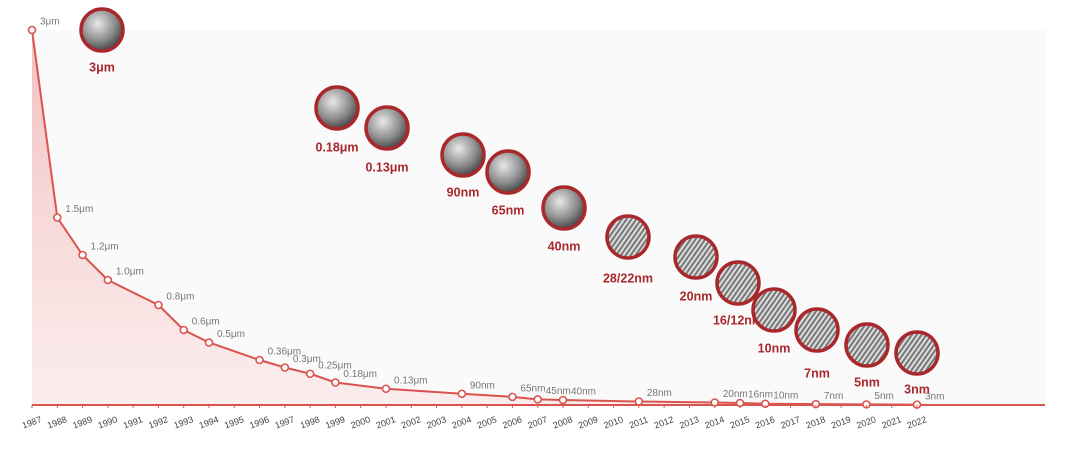 Image resolution: width=1080 pixels, height=451 pixels. What do you see at coordinates (563, 422) in the screenshot?
I see `x-tick-label: 2008` at bounding box center [563, 422].